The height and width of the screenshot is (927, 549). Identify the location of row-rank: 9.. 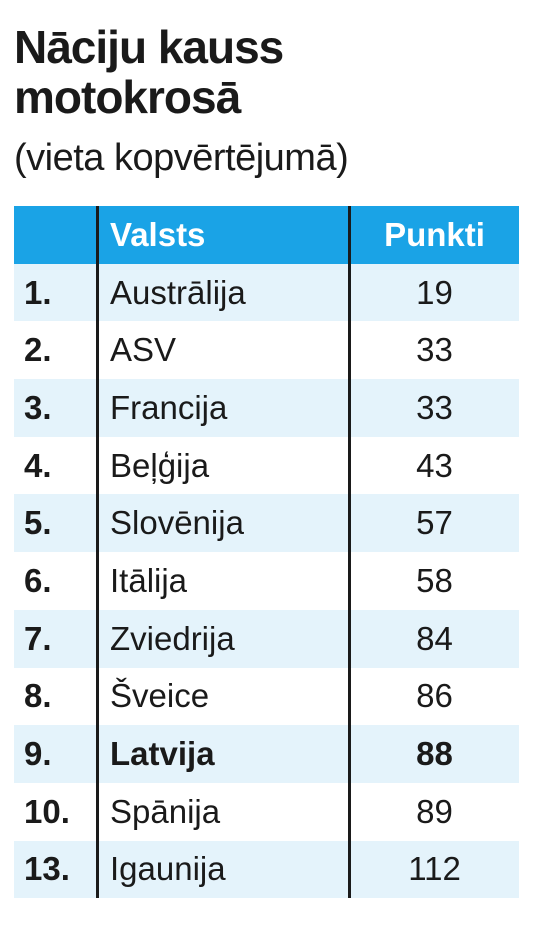
(38, 754).